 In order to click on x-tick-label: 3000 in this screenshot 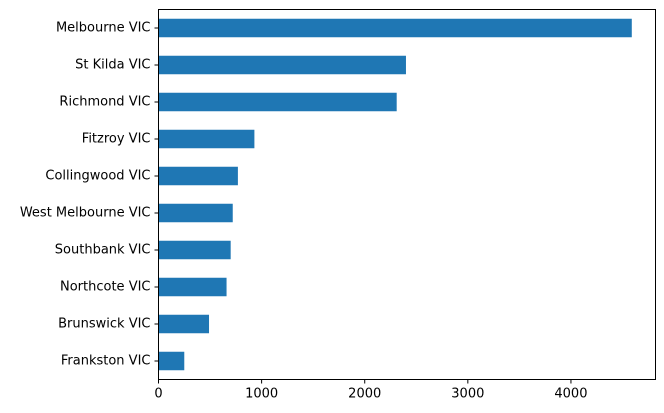, I will do `click(467, 394)`.